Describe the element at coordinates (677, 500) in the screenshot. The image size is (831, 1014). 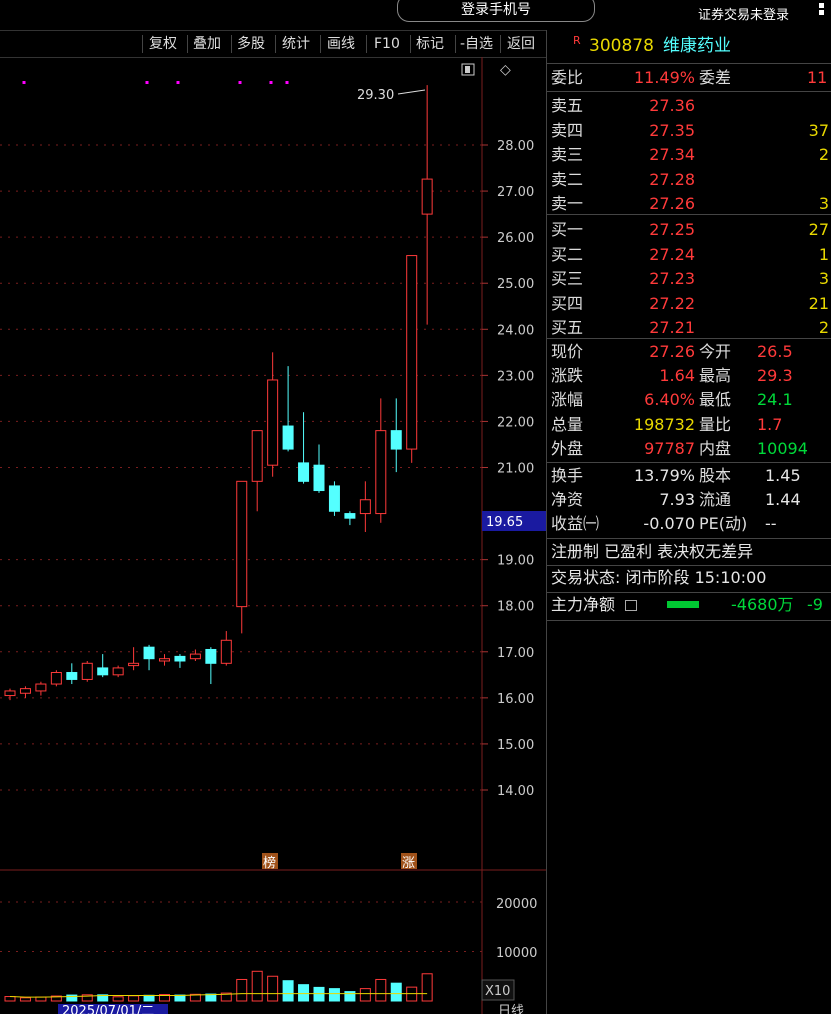
I see `stat-value: 7.93` at that location.